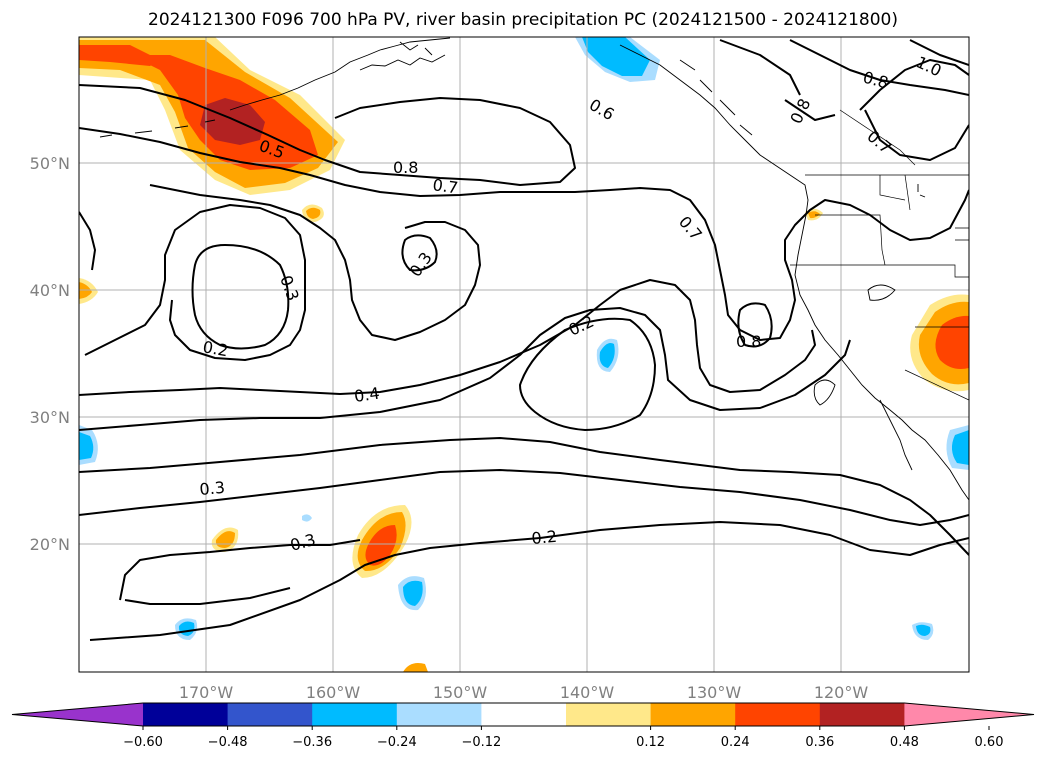  What do you see at coordinates (819, 742) in the screenshot?
I see `colorbar-tick-label: 0.36` at bounding box center [819, 742].